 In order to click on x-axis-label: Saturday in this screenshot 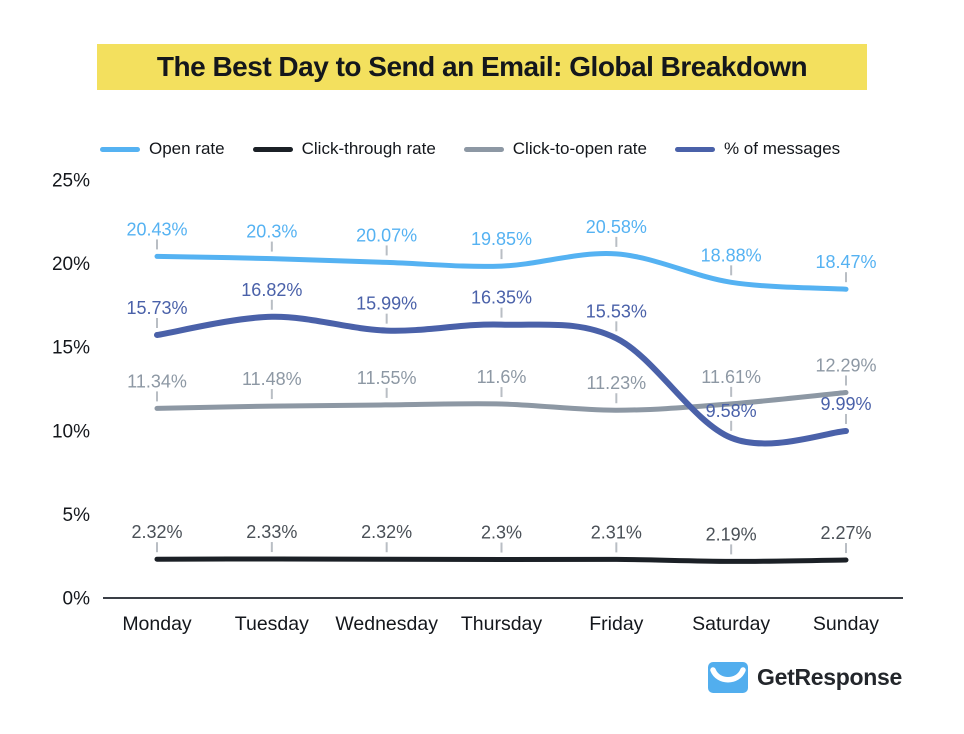, I will do `click(731, 624)`.